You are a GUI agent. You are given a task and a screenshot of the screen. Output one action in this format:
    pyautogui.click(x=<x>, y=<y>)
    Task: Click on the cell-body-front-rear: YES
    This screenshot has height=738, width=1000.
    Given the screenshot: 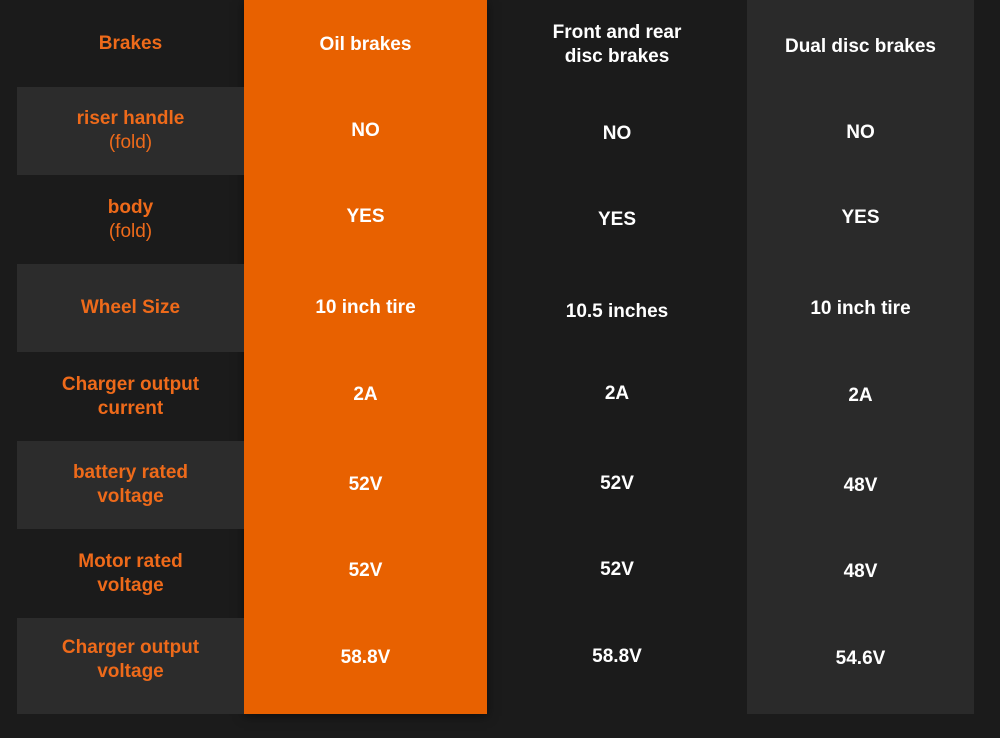 What is the action you would take?
    pyautogui.click(x=617, y=219)
    